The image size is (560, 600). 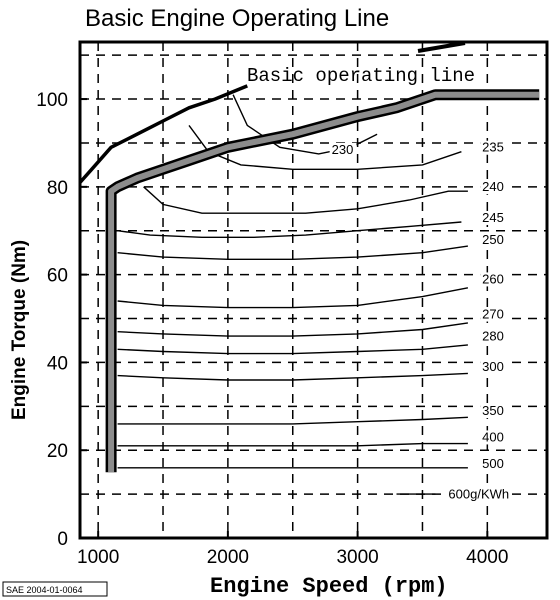 I want to click on contour-label: 350, so click(x=493, y=410).